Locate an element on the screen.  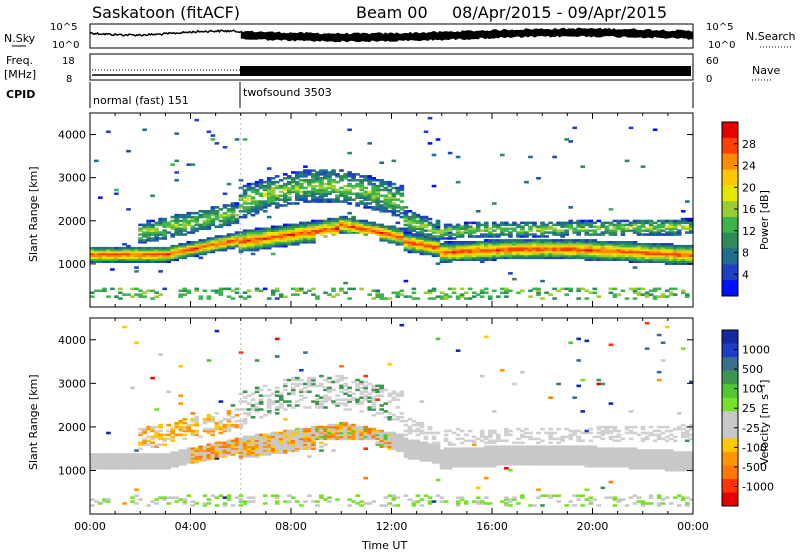
freq-band-twofsound is located at coordinates (465, 71).